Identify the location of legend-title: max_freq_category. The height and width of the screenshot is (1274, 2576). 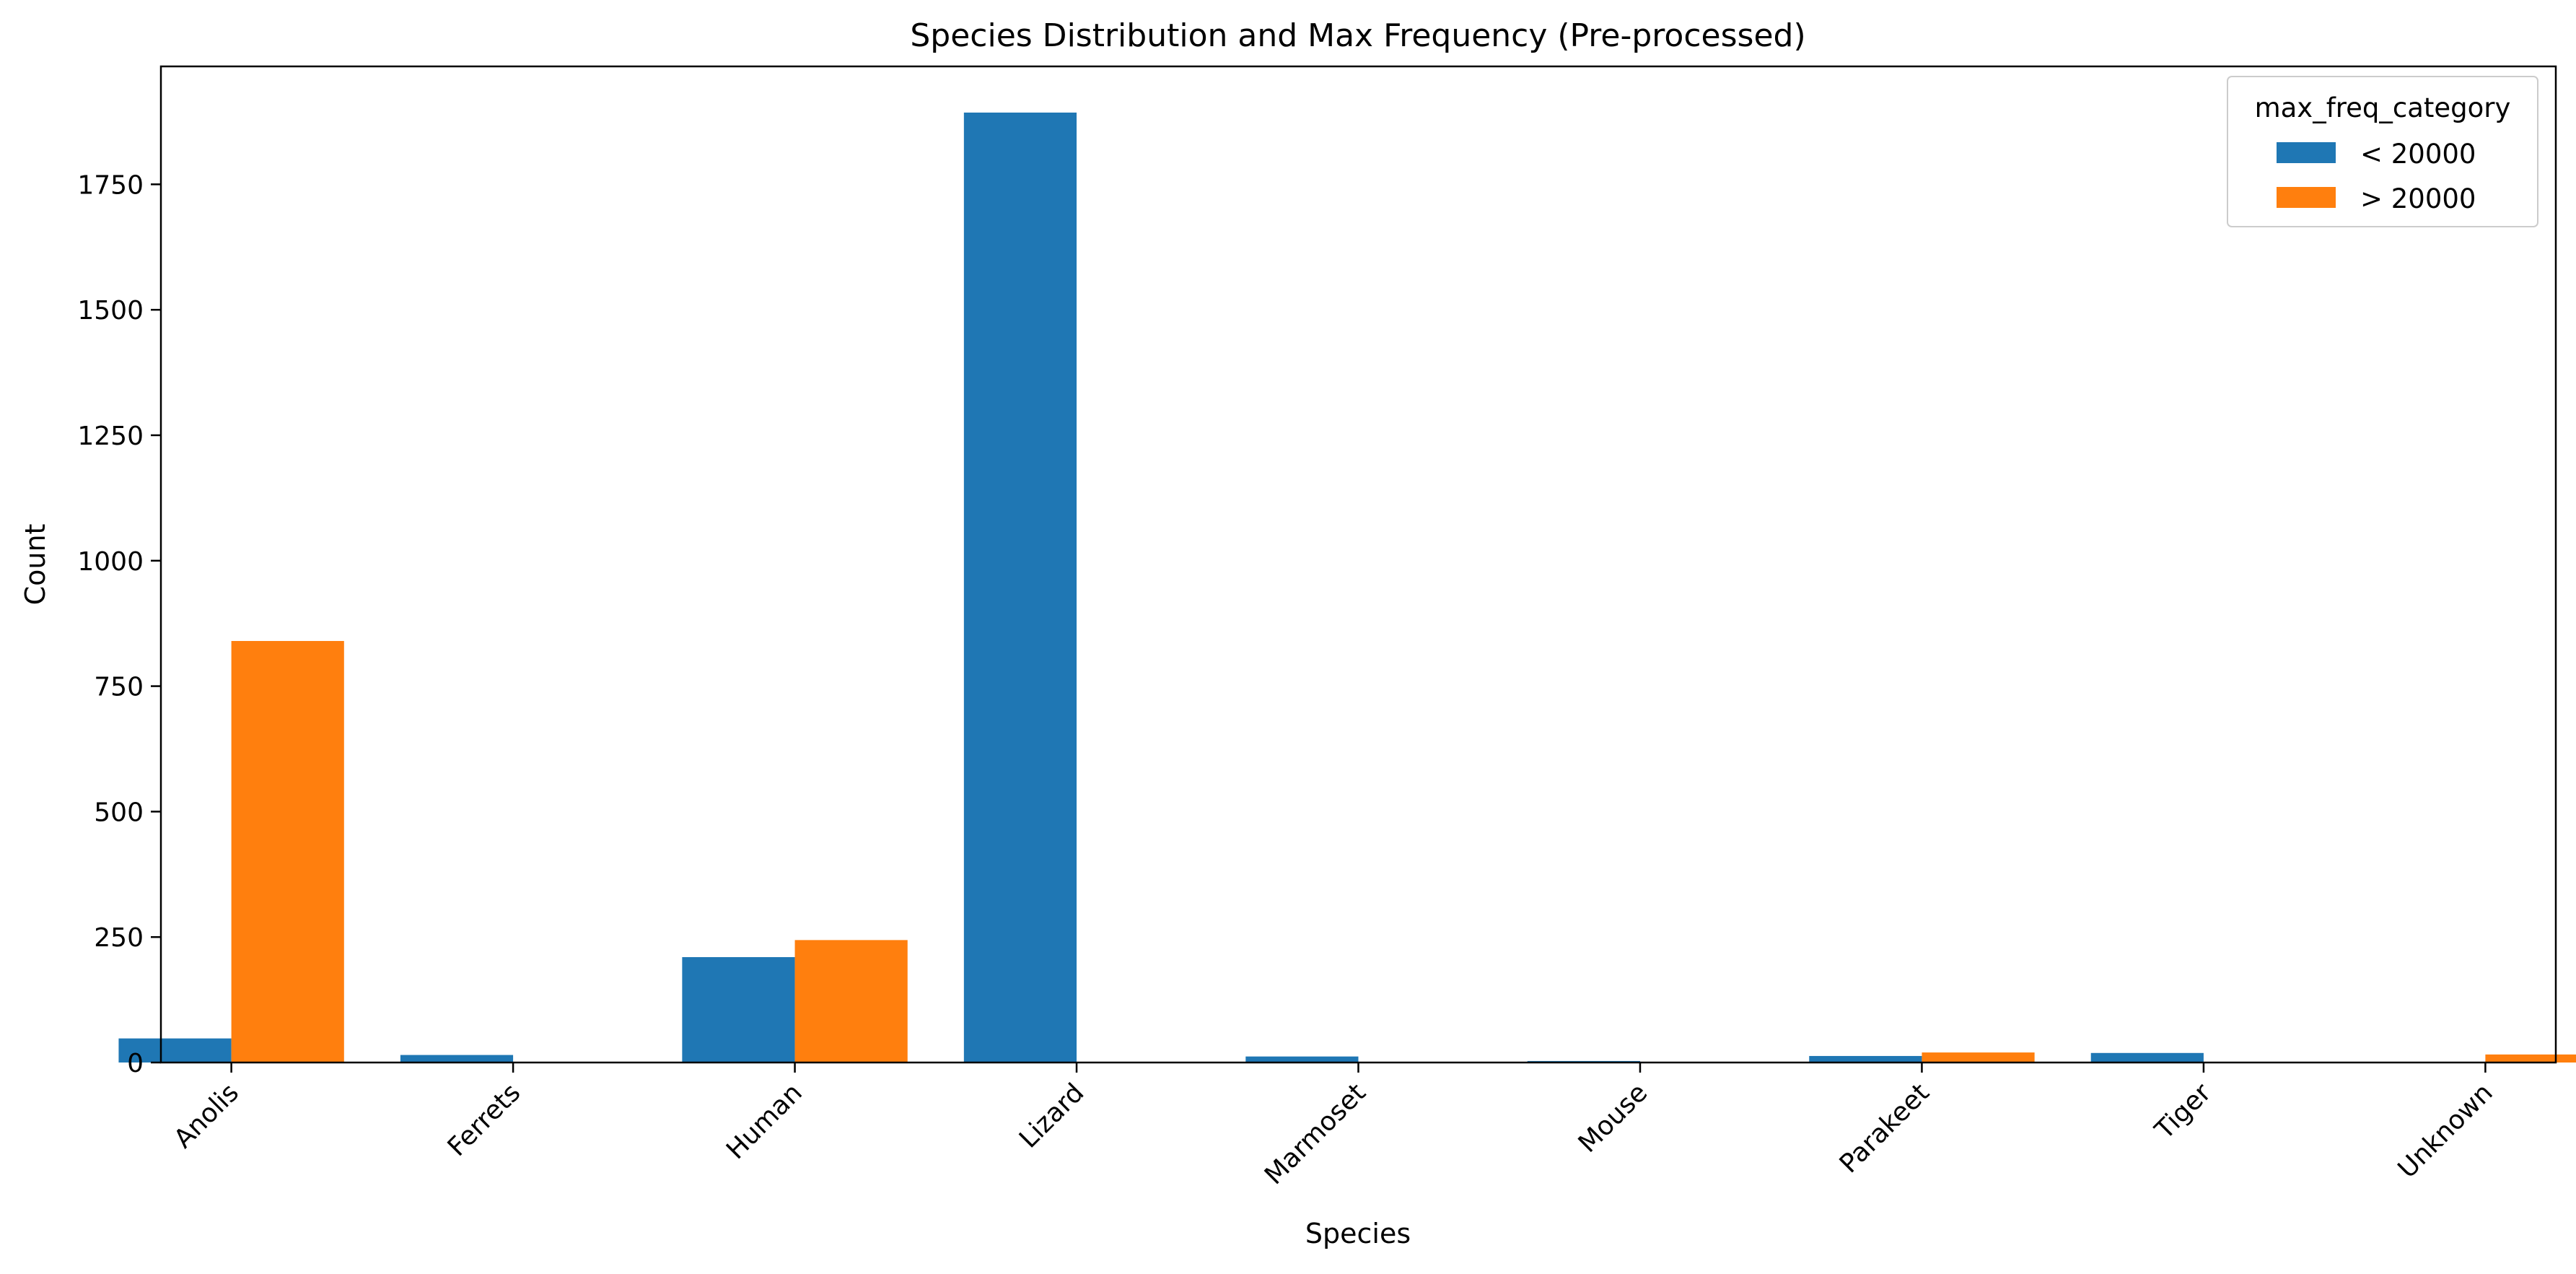
(2383, 107).